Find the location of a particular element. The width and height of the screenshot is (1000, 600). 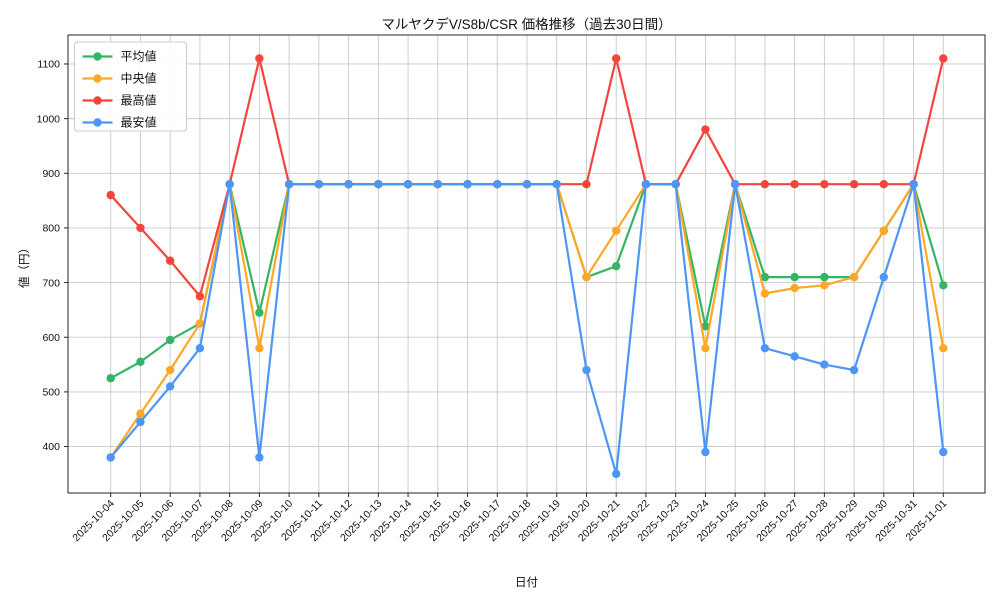

y-tick-label: 900 is located at coordinates (51, 174).